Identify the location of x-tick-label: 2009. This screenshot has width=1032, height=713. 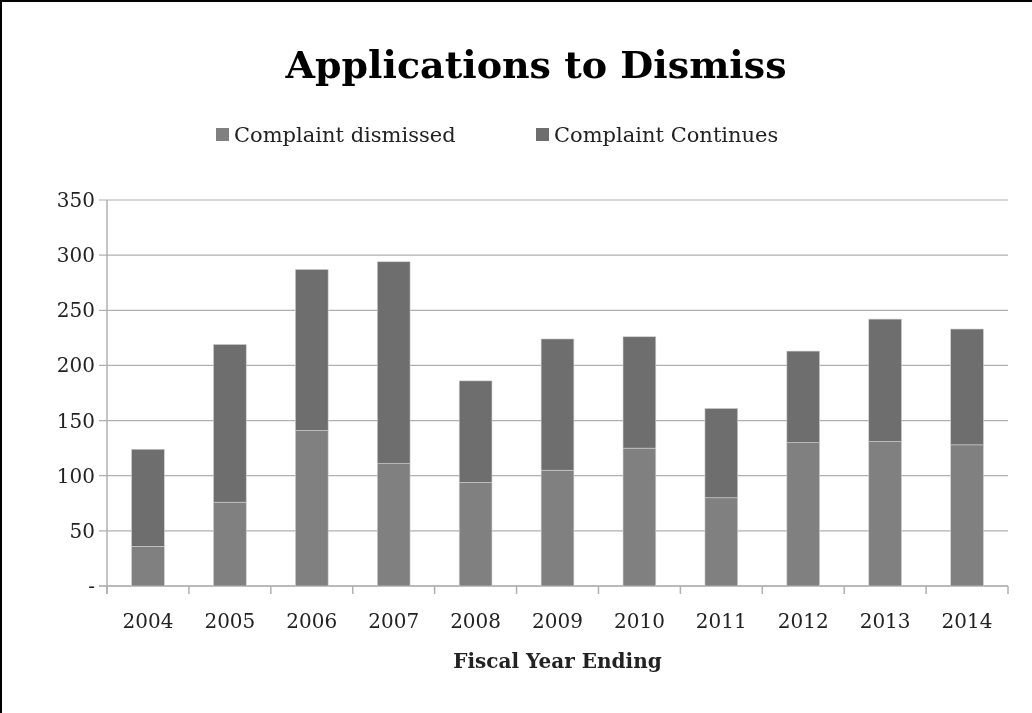
(557, 621).